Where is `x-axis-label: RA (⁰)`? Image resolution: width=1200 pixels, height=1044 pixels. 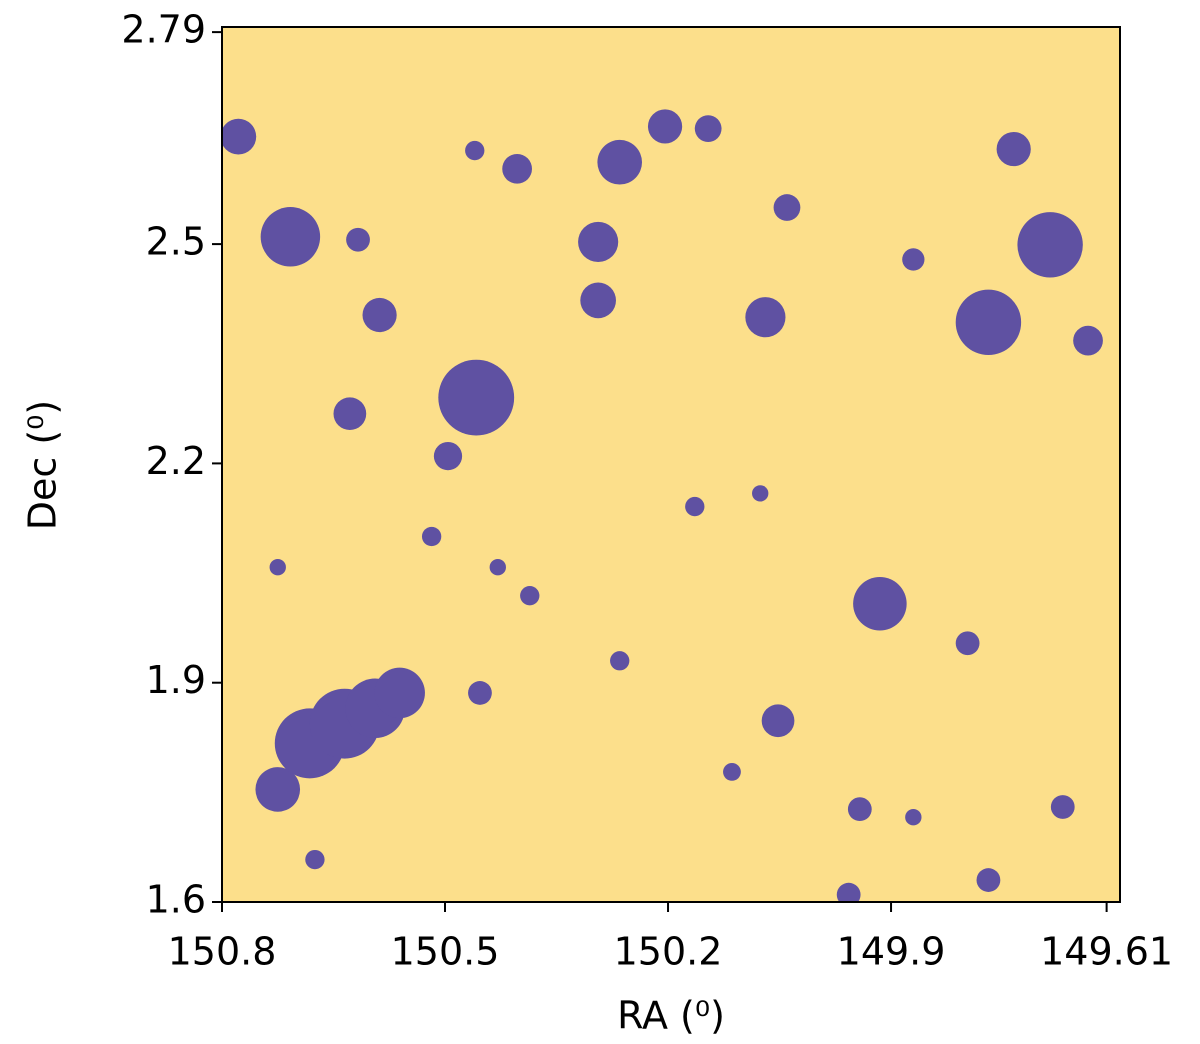 x-axis-label: RA (⁰) is located at coordinates (671, 1016).